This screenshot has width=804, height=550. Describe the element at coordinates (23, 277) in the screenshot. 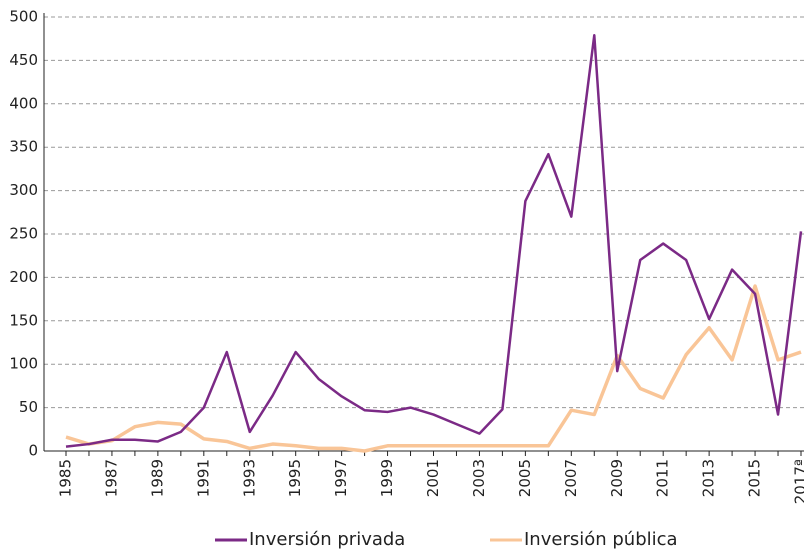

I see `y-tick-label: 200` at that location.